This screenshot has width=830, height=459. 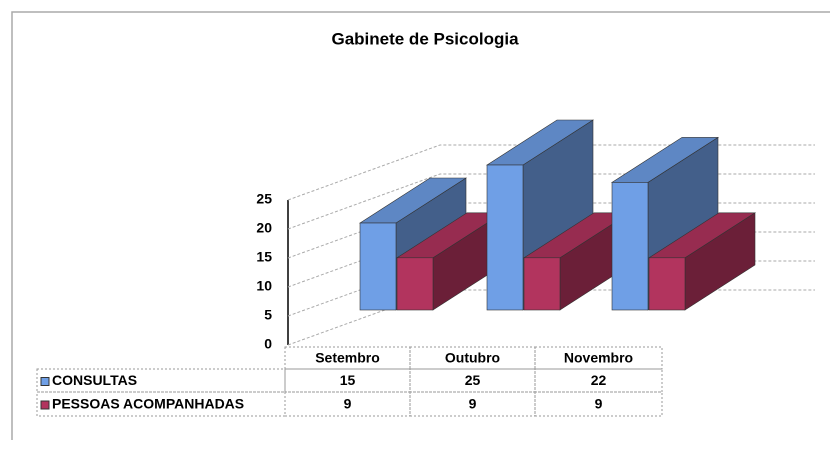 What do you see at coordinates (148, 404) in the screenshot?
I see `legend-label: PESSOAS ACOMPANHADAS` at bounding box center [148, 404].